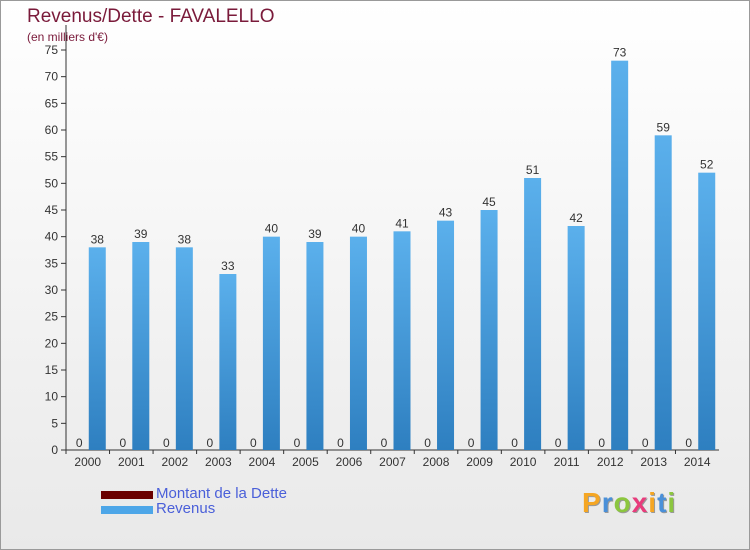 The height and width of the screenshot is (550, 750). I want to click on chart-subtitle: (en milliers d'€), so click(67, 37).